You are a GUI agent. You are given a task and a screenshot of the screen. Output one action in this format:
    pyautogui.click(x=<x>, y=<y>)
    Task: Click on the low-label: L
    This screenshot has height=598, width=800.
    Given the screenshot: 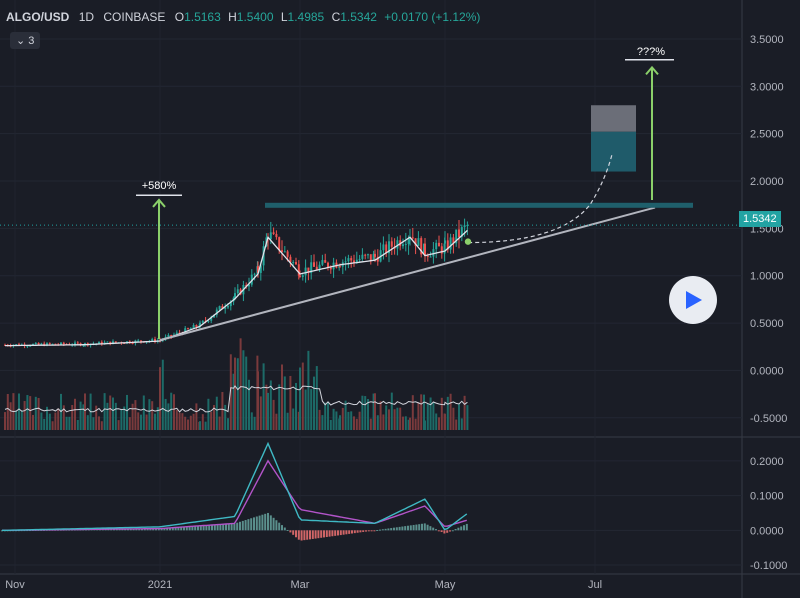 What is the action you would take?
    pyautogui.click(x=284, y=17)
    